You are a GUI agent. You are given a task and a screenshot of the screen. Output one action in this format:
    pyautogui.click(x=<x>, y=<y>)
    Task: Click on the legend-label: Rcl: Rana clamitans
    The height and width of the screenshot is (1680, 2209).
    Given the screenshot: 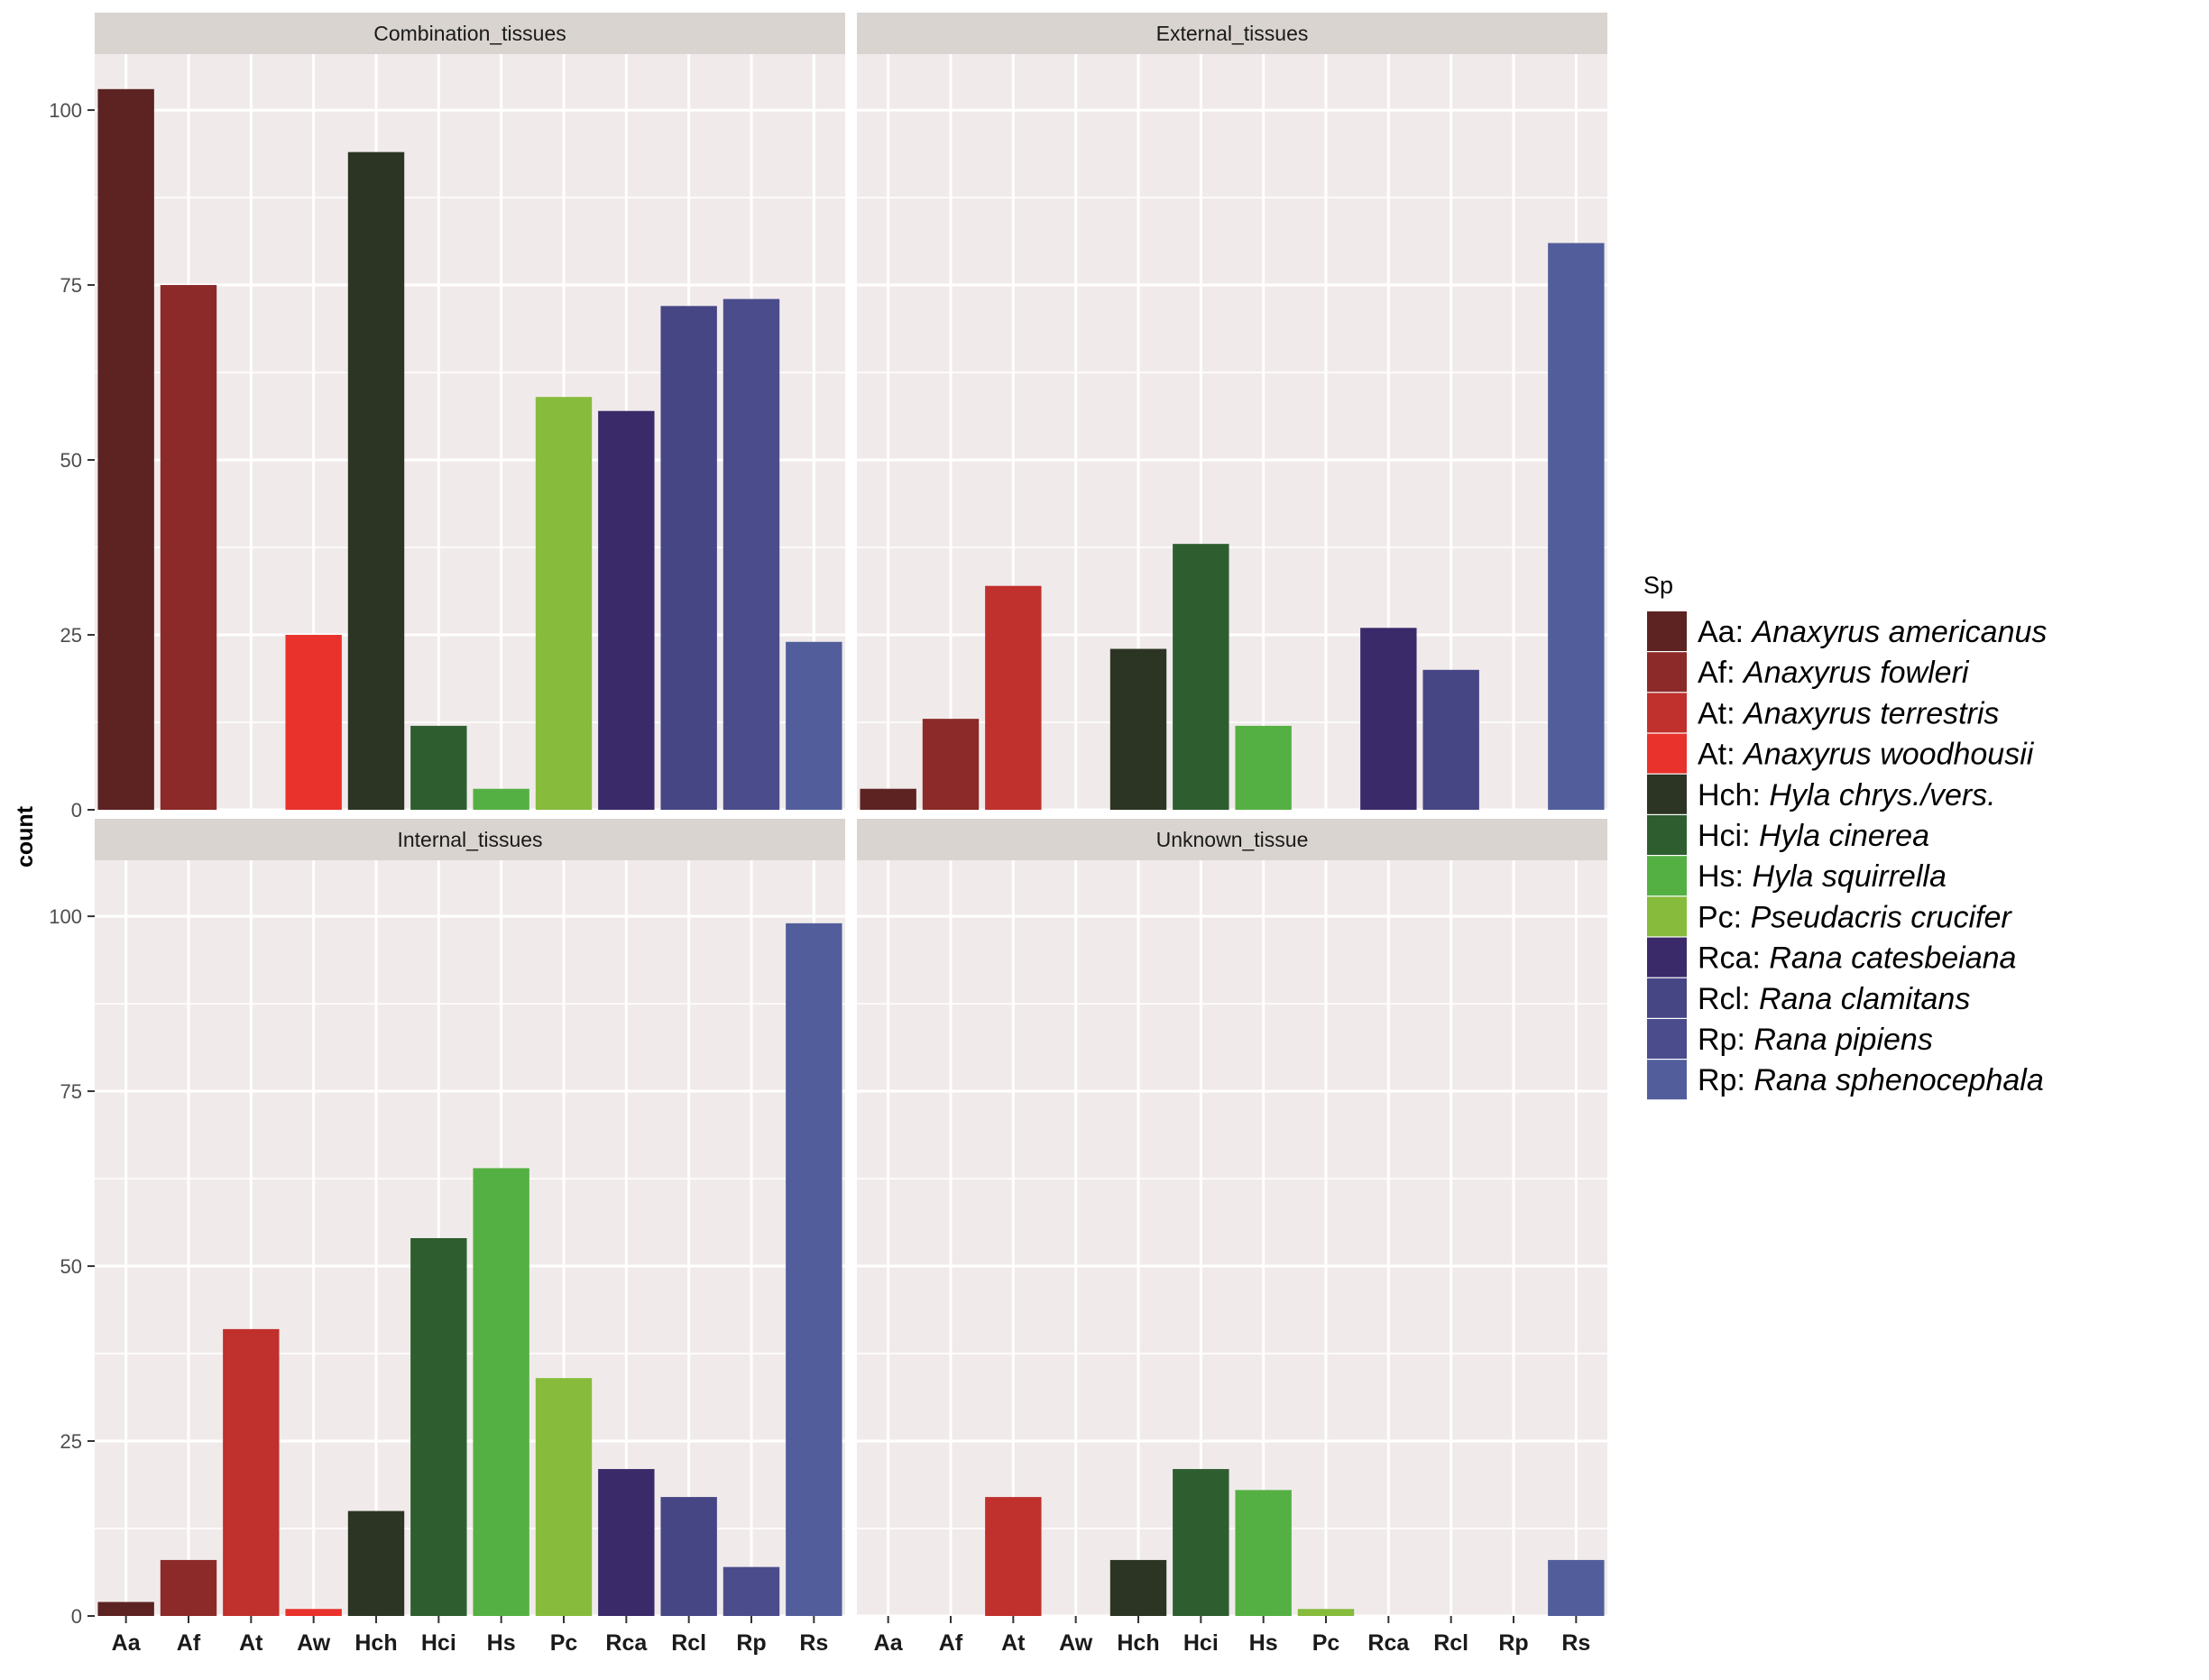 What is the action you would take?
    pyautogui.click(x=1834, y=999)
    